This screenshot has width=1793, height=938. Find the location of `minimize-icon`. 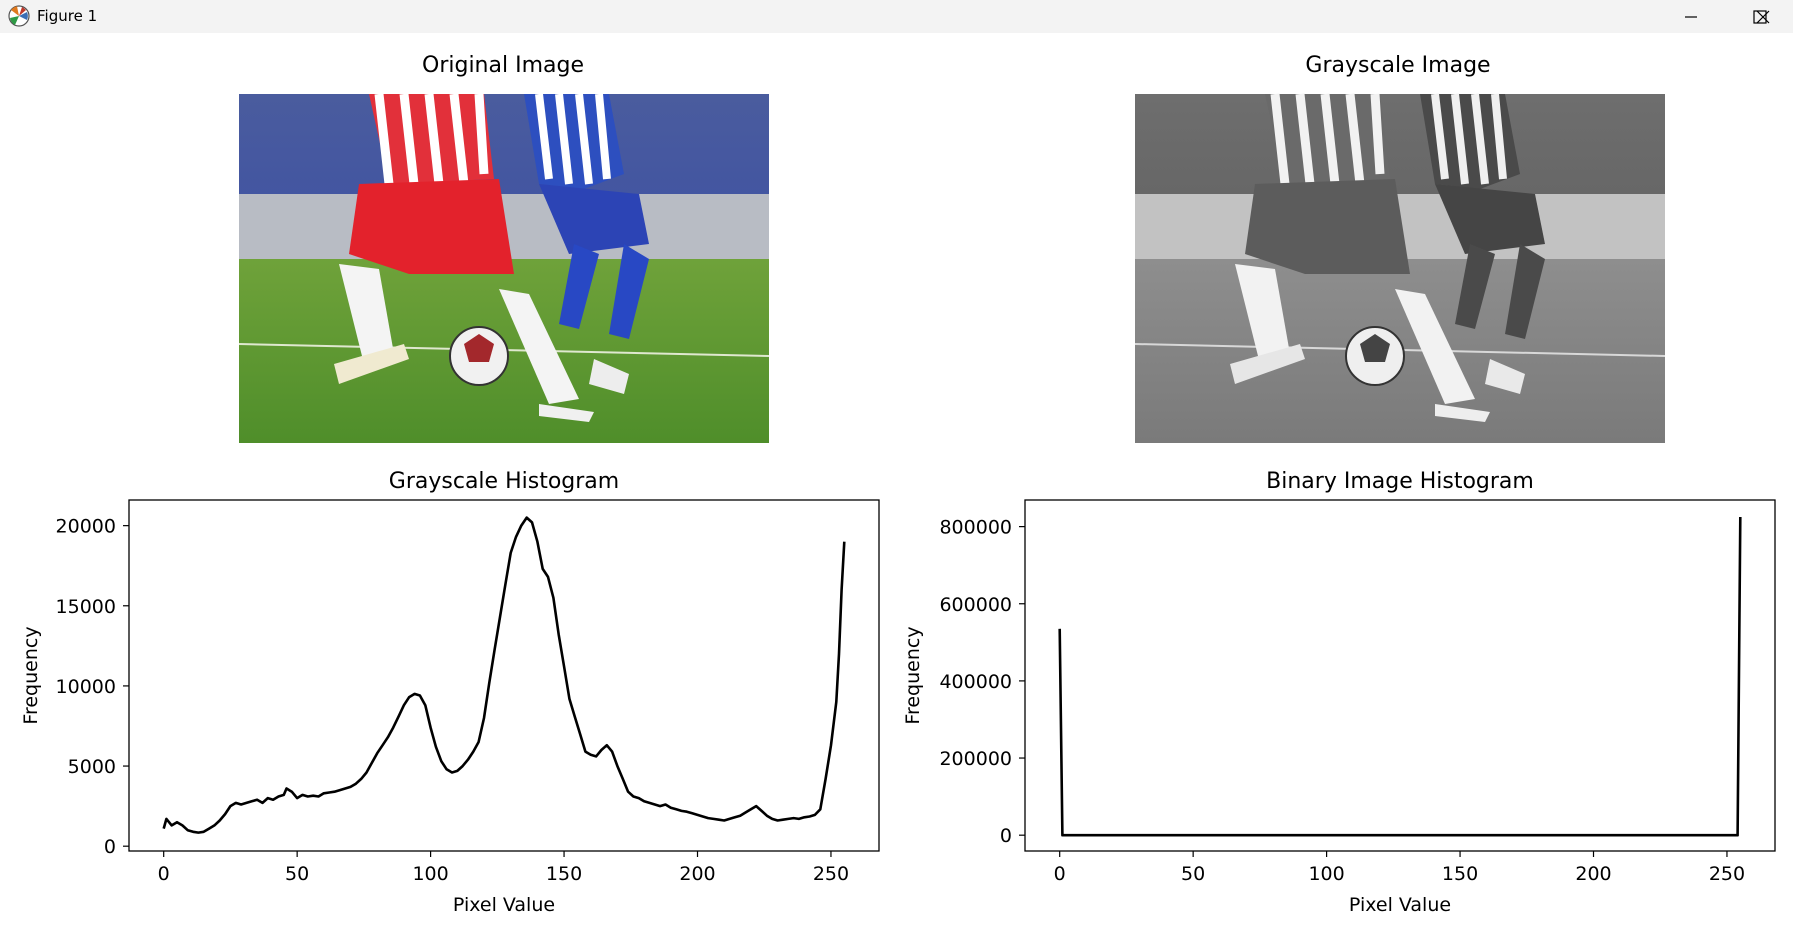

minimize-icon is located at coordinates (1691, 16).